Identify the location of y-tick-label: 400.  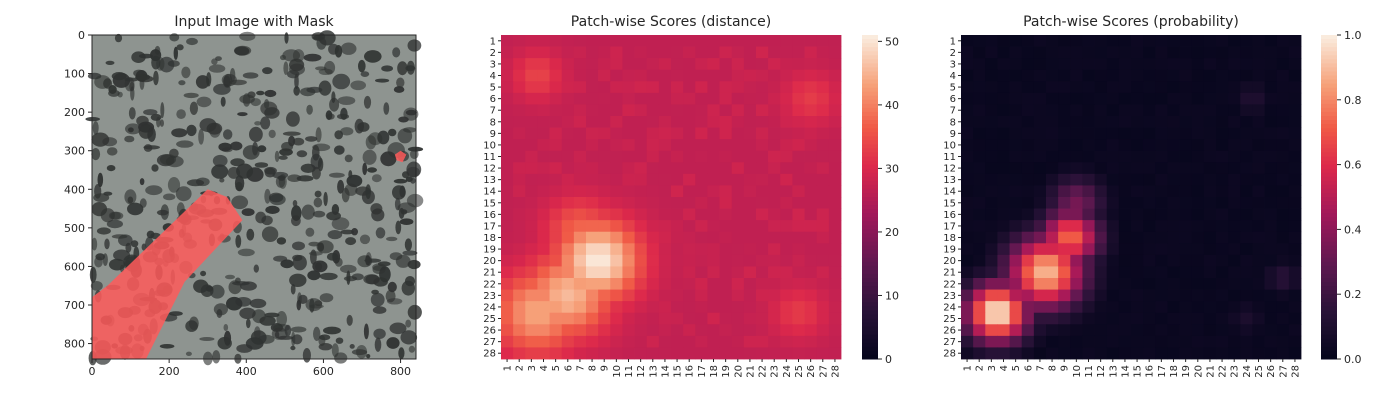
(74, 189).